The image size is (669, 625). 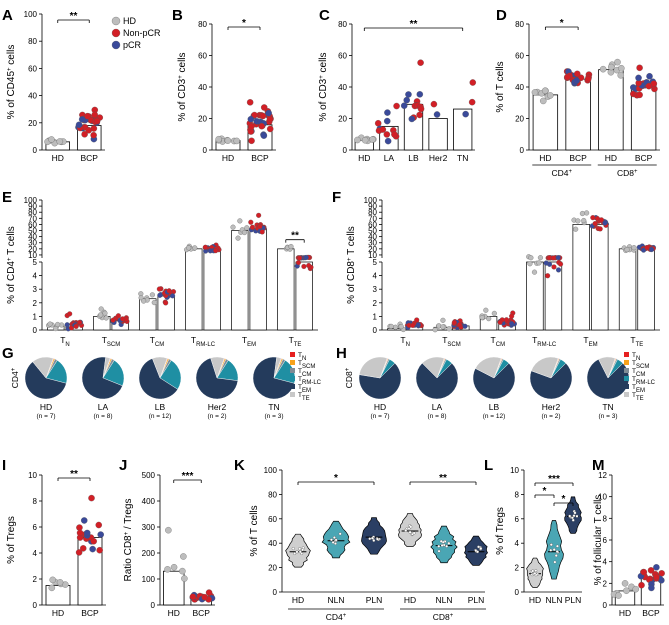 I want to click on x-tick-label: LA, so click(x=389, y=158).